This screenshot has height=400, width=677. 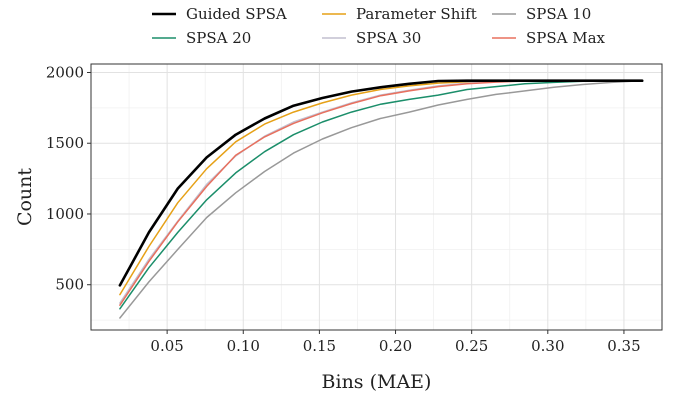 What do you see at coordinates (243, 346) in the screenshot?
I see `x-tick-label: 0.10` at bounding box center [243, 346].